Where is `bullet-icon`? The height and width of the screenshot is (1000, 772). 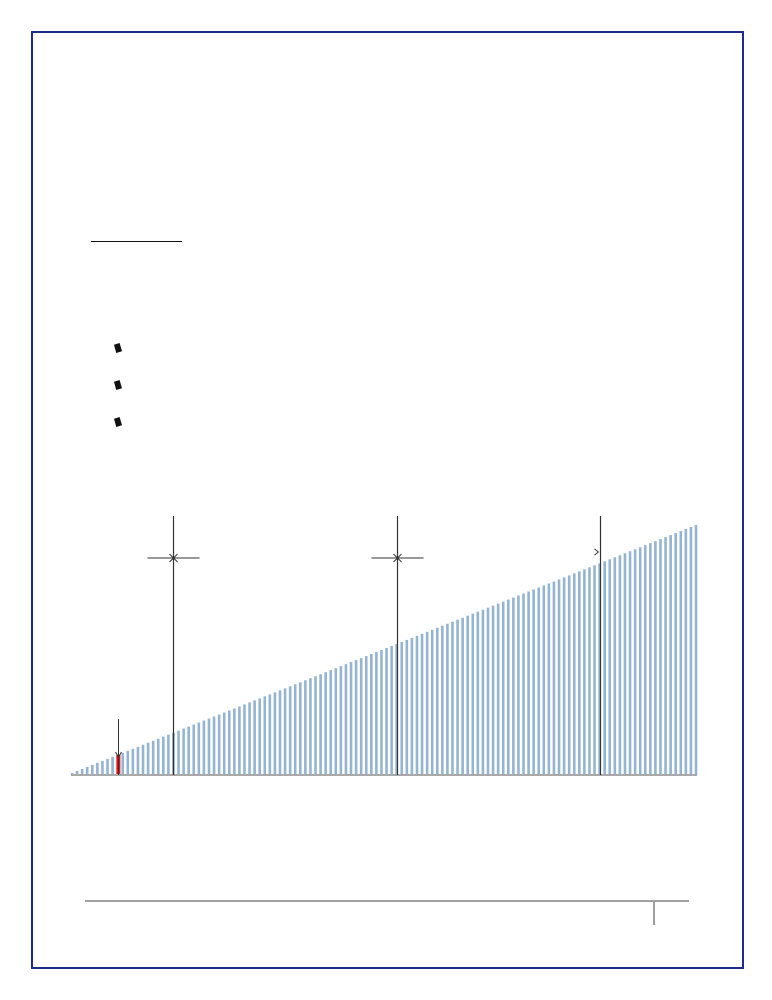 bullet-icon is located at coordinates (118, 422).